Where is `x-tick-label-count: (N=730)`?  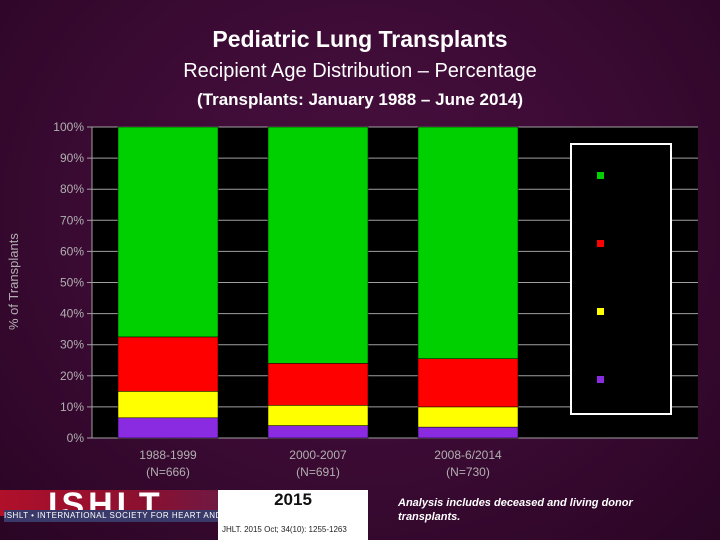 x-tick-label-count: (N=730) is located at coordinates (468, 472).